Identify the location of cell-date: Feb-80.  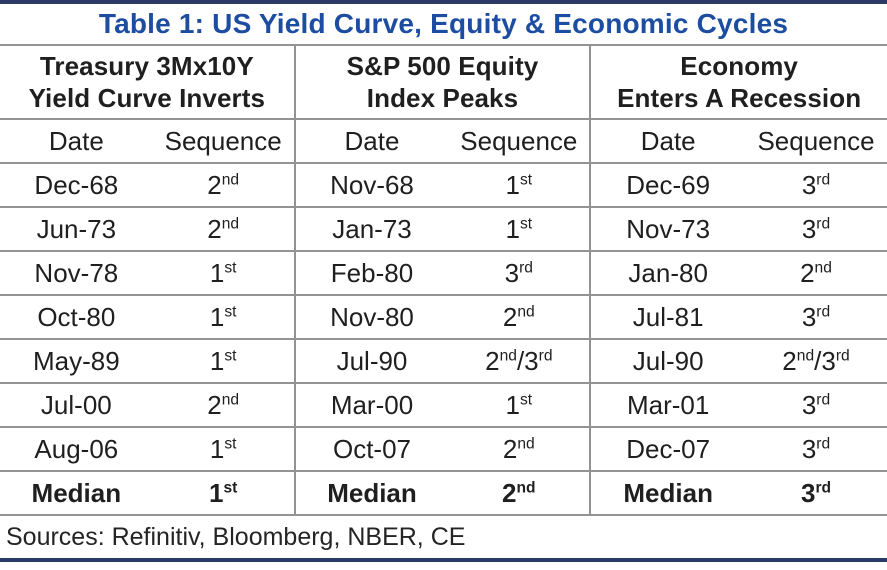
(372, 272).